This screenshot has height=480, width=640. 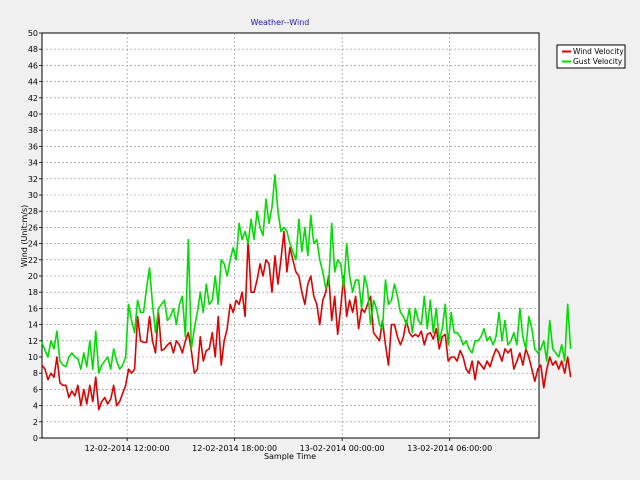 What do you see at coordinates (449, 448) in the screenshot?
I see `x-tick-label: 13-02-2014 06:00:00` at bounding box center [449, 448].